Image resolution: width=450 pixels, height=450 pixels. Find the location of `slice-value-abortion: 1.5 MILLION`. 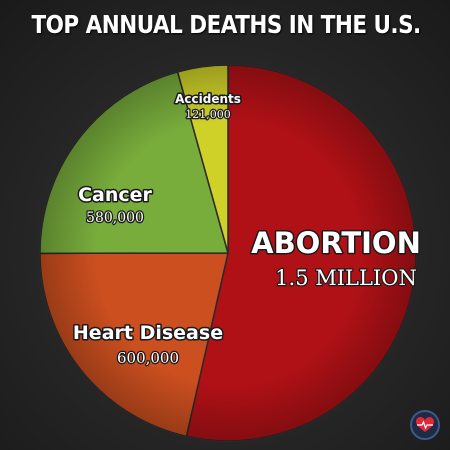

slice-value-abortion: 1.5 MILLION is located at coordinates (346, 278).